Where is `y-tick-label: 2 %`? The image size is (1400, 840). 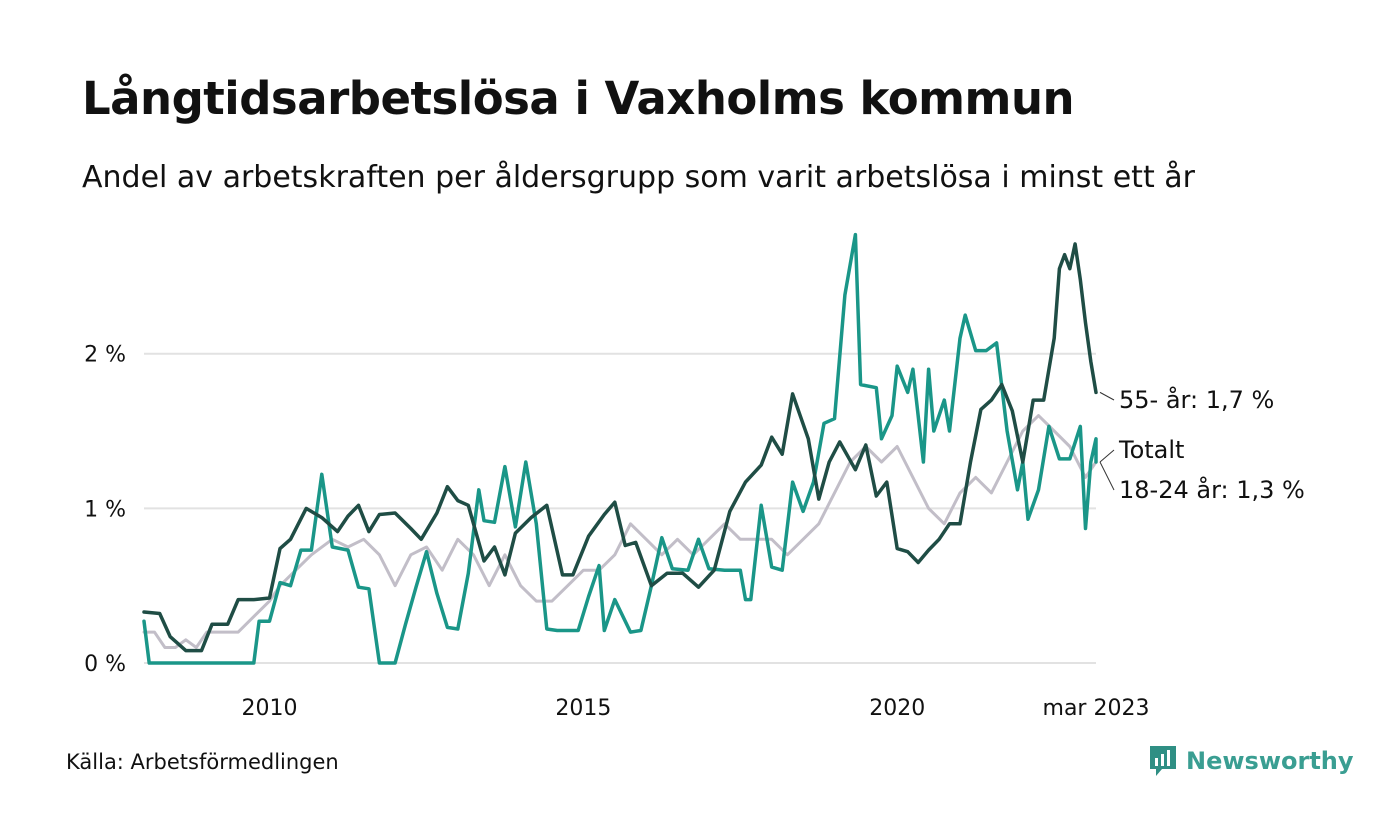 y-tick-label: 2 % is located at coordinates (105, 355).